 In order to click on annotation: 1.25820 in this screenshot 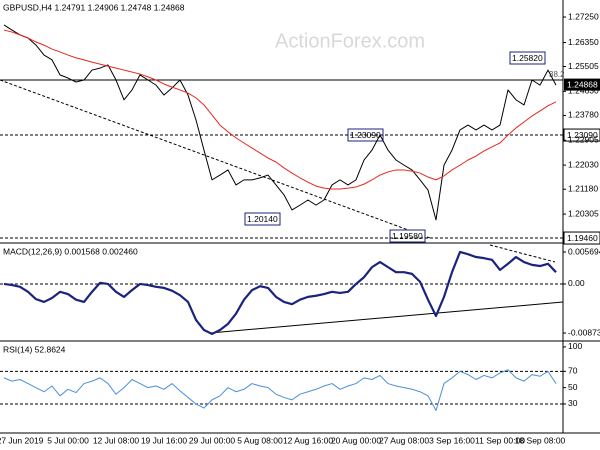, I will do `click(527, 58)`.